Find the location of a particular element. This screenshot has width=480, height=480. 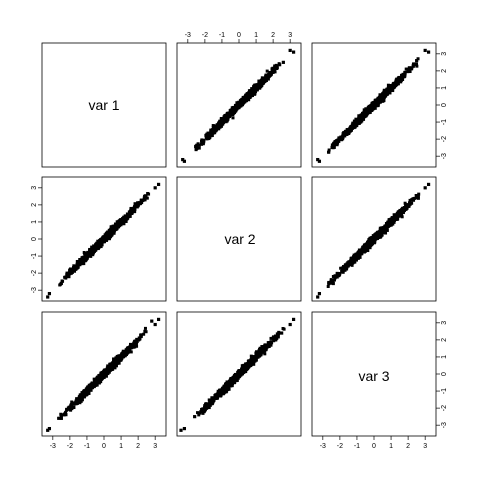

right-axis-row2-tick-label: 1 is located at coordinates (444, 357).